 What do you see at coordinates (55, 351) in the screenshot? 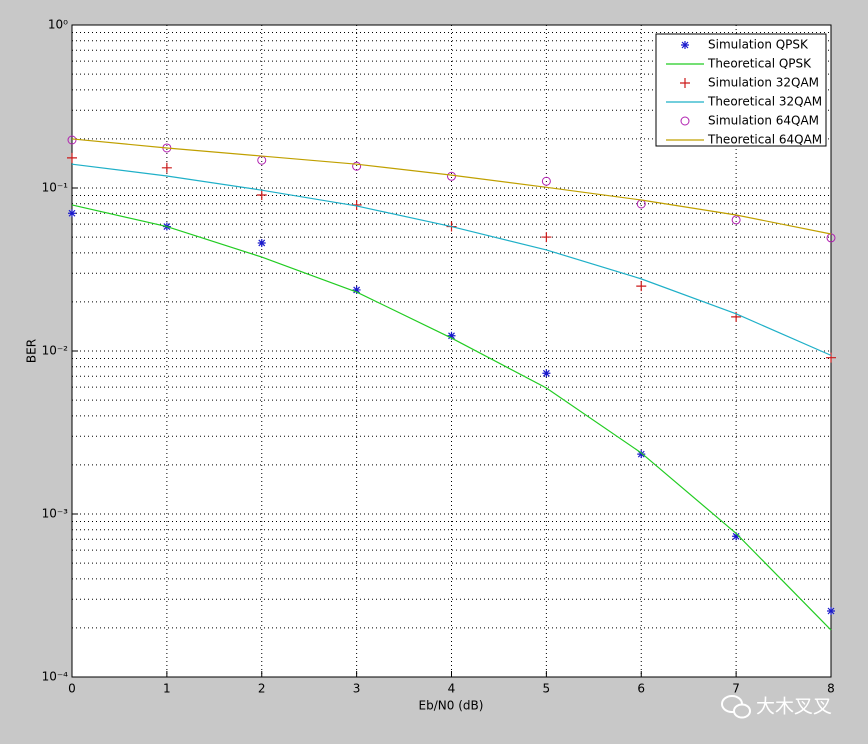
I see `y-tick-label: 10⁻²` at bounding box center [55, 351].